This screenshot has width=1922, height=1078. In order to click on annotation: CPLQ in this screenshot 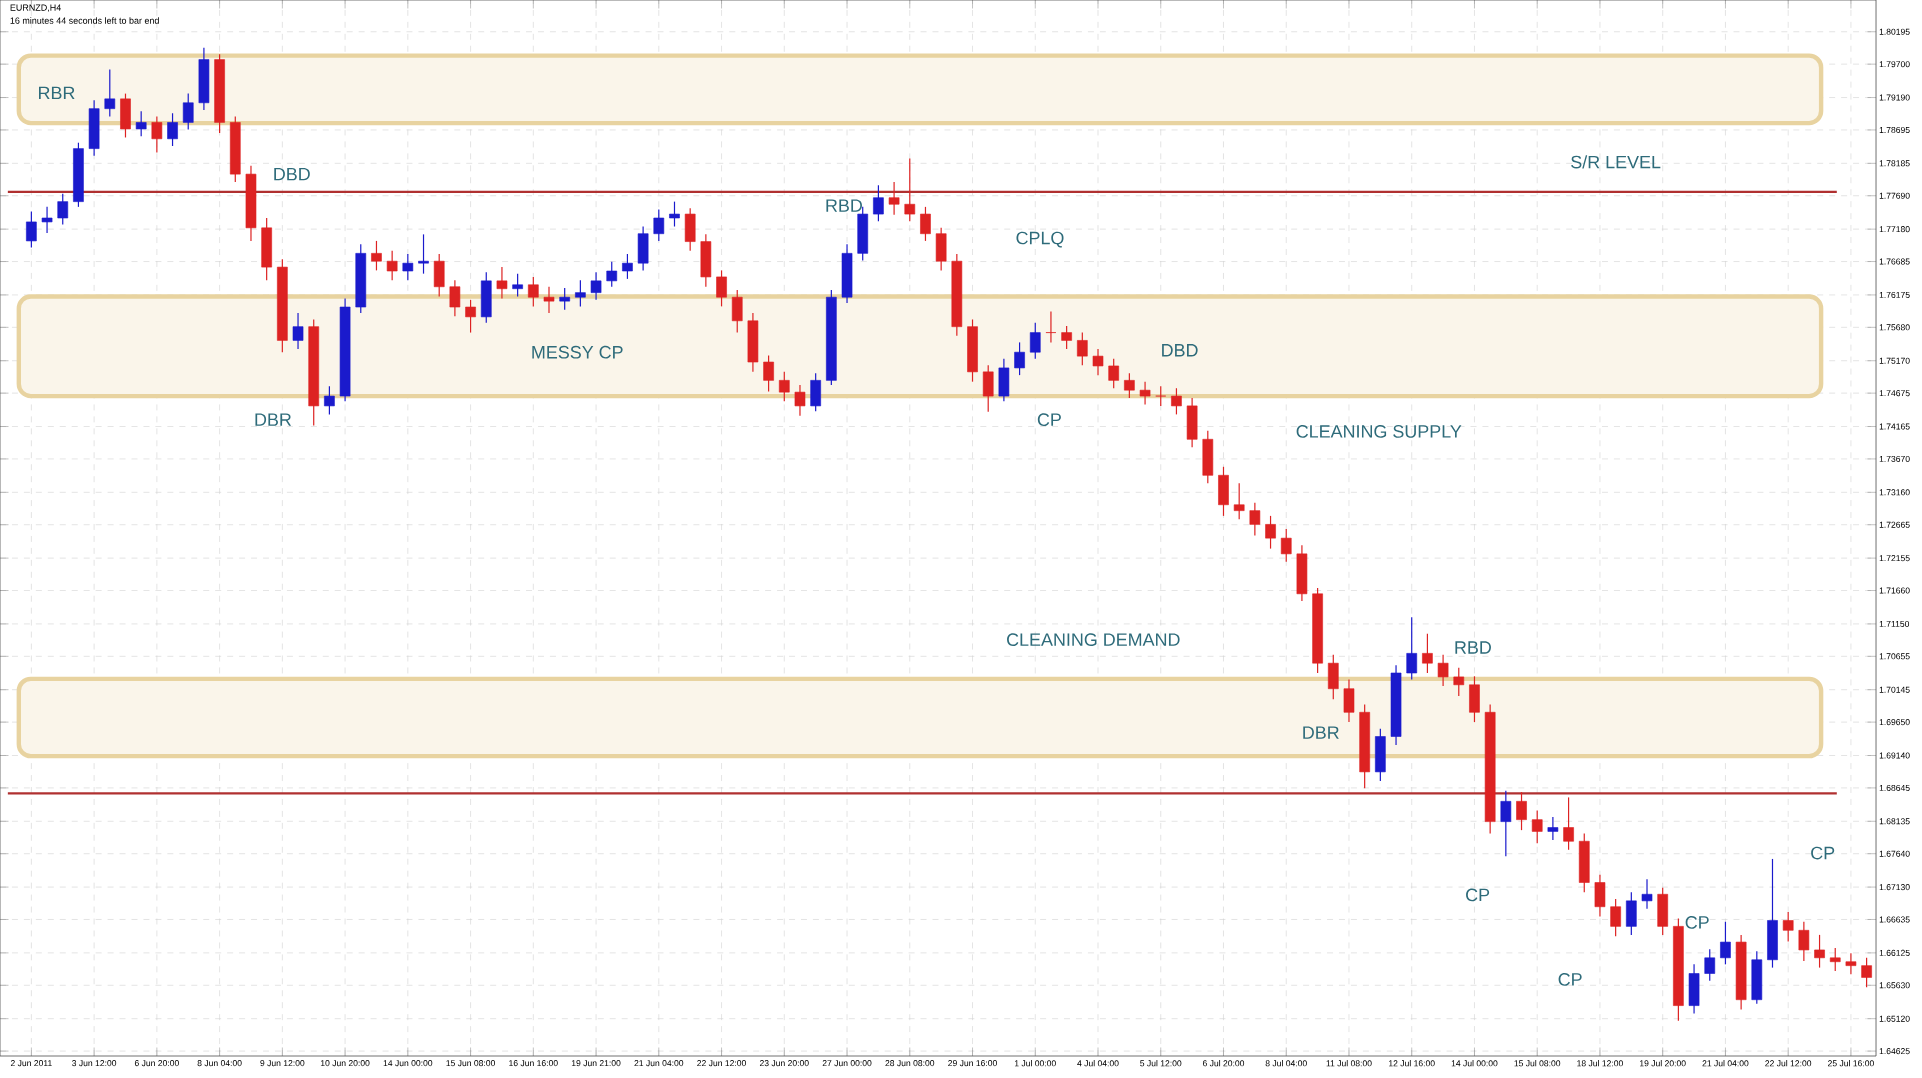, I will do `click(1040, 239)`.